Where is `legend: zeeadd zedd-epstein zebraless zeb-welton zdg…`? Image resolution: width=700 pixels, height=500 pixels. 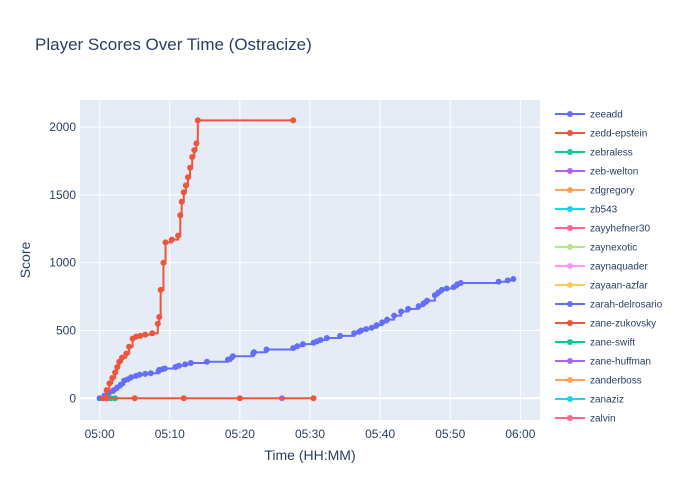 legend: zeeadd zedd-epstein zebraless zeb-welton zdg… is located at coordinates (609, 267).